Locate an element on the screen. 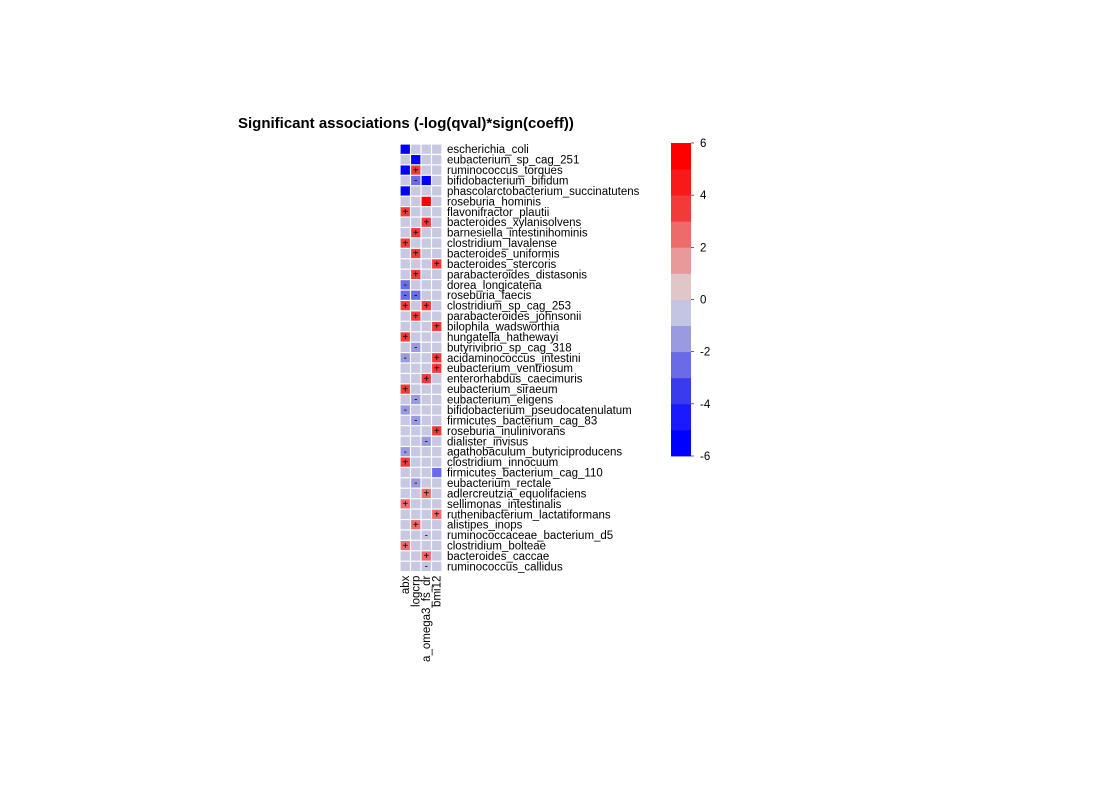  row-label: firmicutes_bacterium_cag_110 is located at coordinates (525, 474).